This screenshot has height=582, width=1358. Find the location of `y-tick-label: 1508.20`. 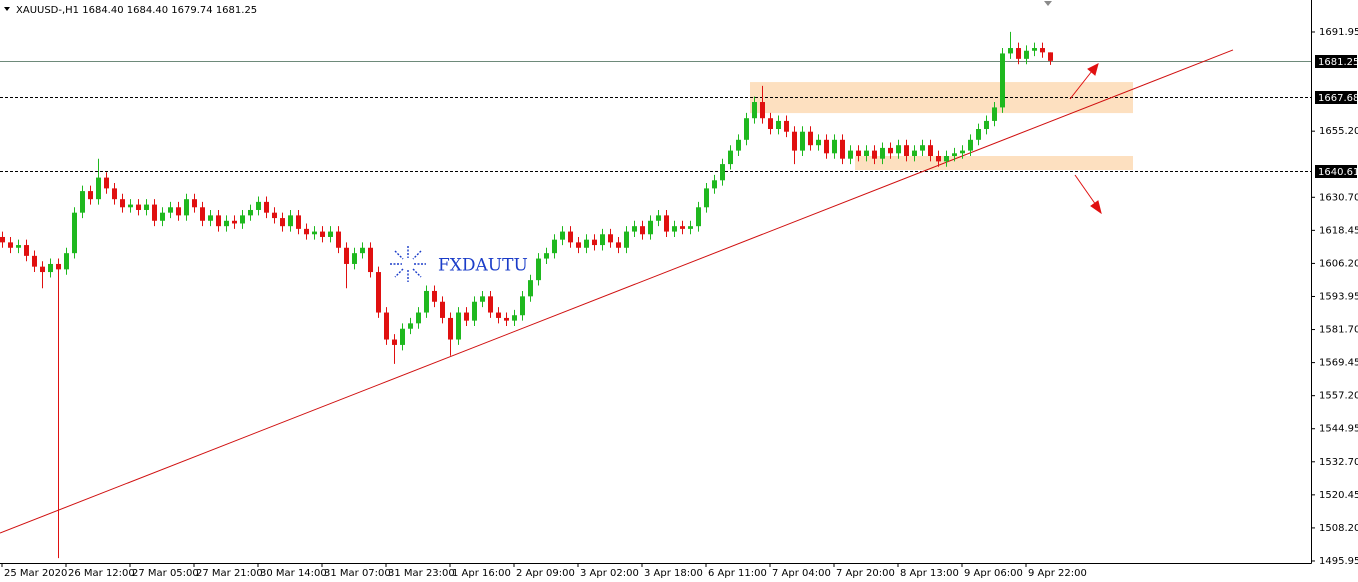

y-tick-label: 1508.20 is located at coordinates (1338, 528).